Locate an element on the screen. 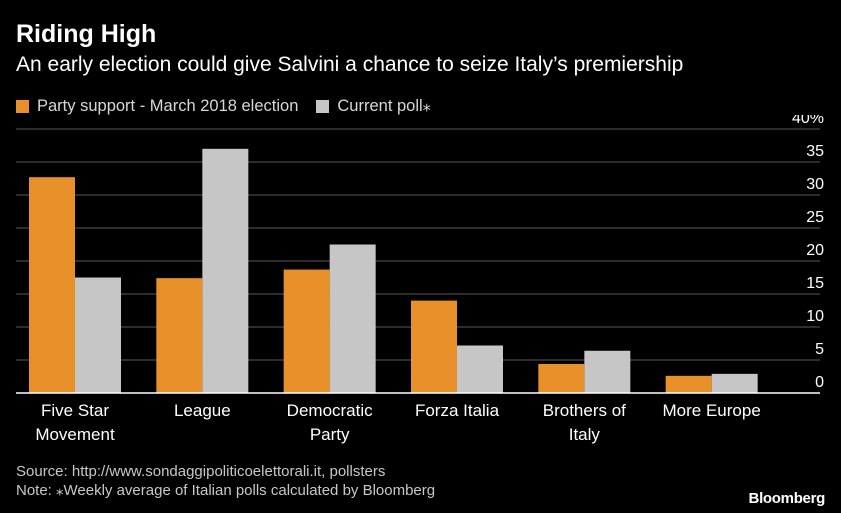 Image resolution: width=841 pixels, height=513 pixels. y-tick-label: 0 is located at coordinates (819, 382).